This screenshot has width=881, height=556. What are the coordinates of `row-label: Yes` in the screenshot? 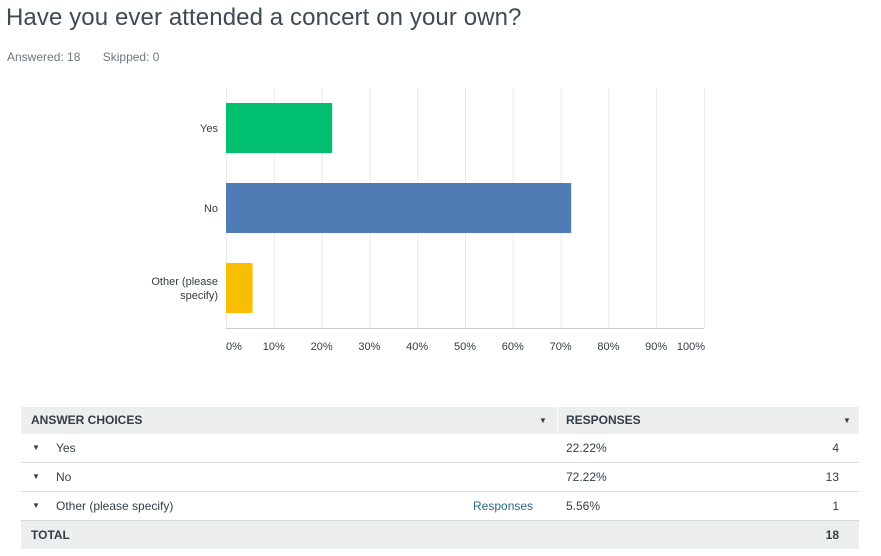 It's located at (66, 448).